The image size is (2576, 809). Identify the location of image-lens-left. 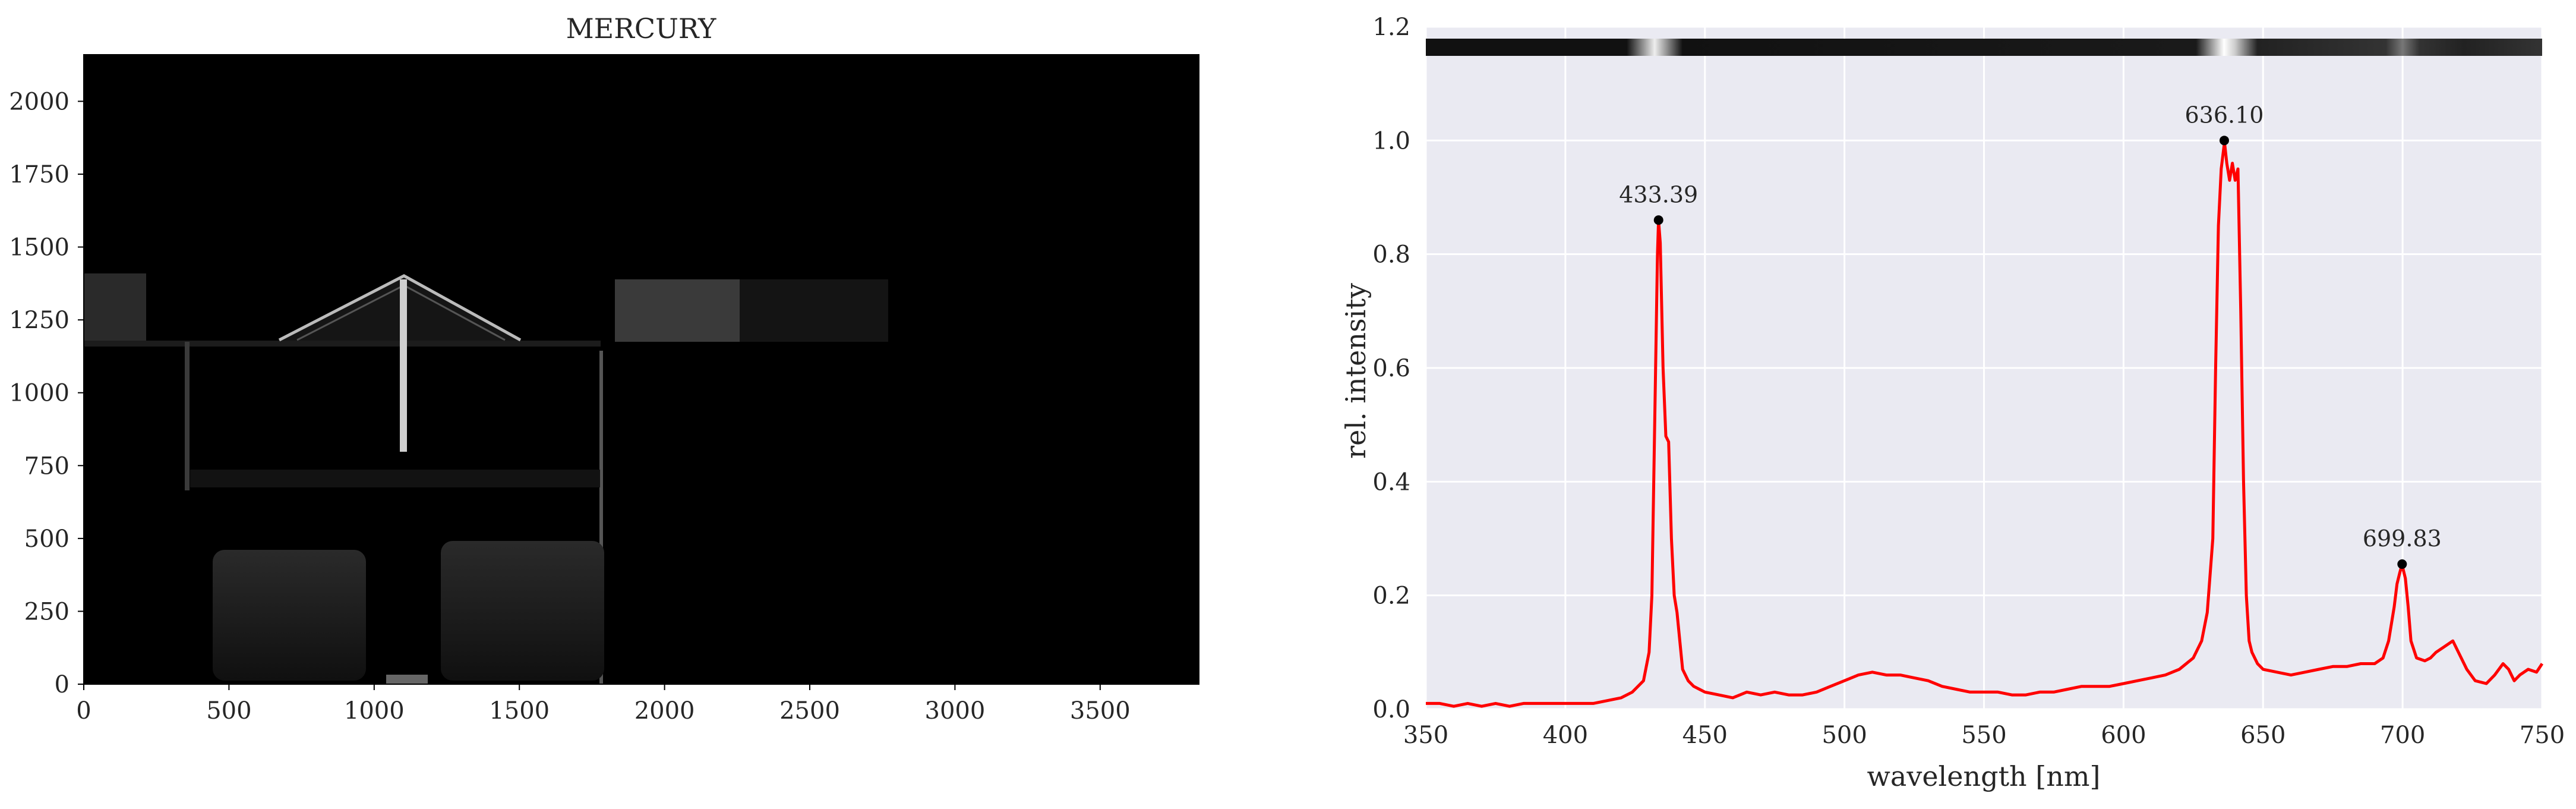
(289, 616).